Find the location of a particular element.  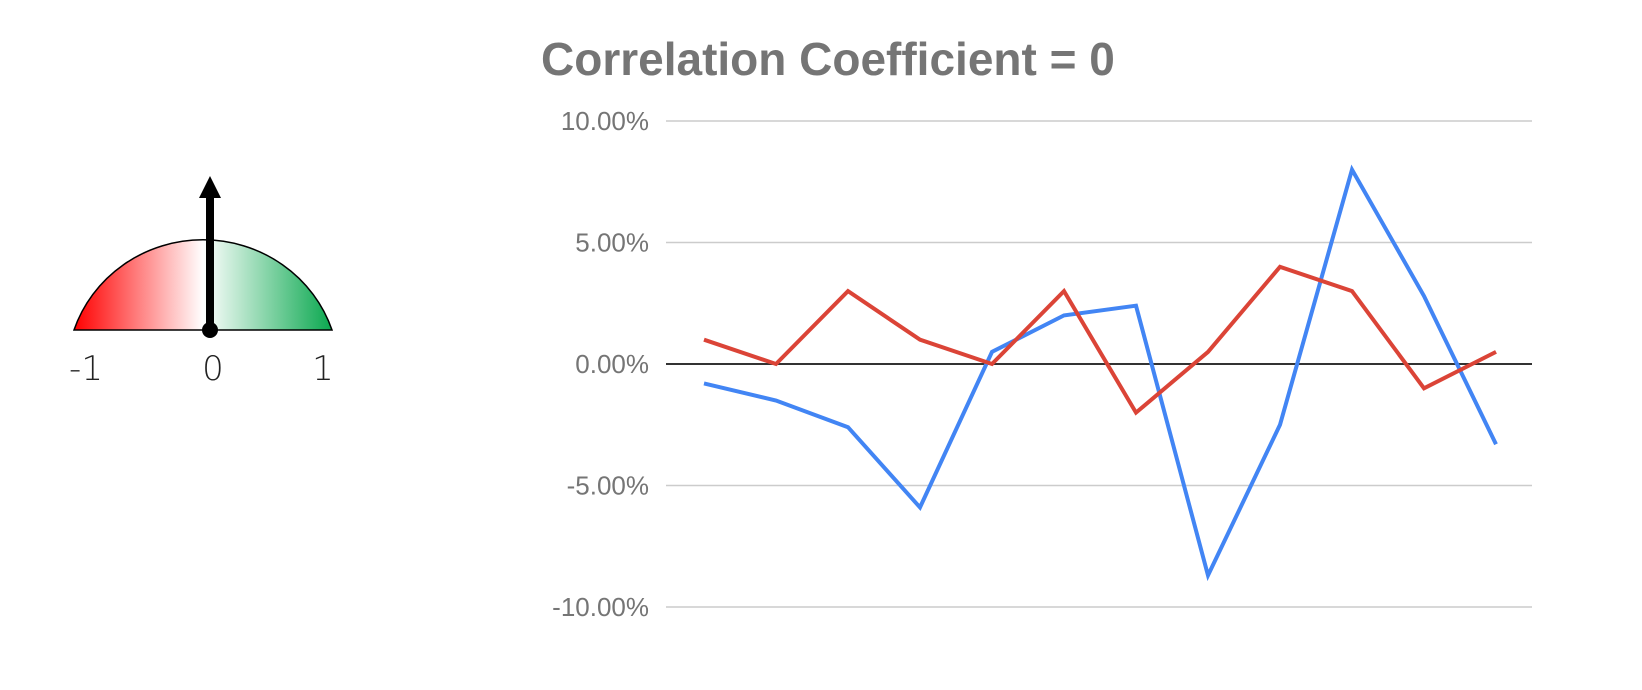

y-tick-label: 5.00% is located at coordinates (612, 243).